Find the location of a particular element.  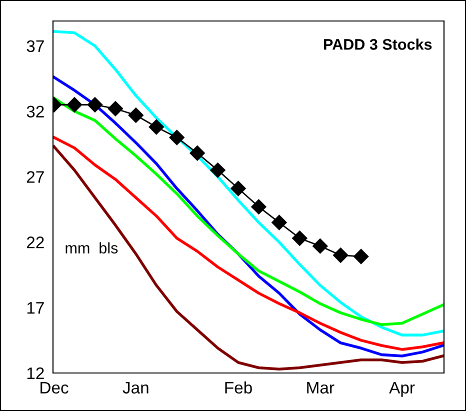

x-tick-label: Mar is located at coordinates (320, 388).